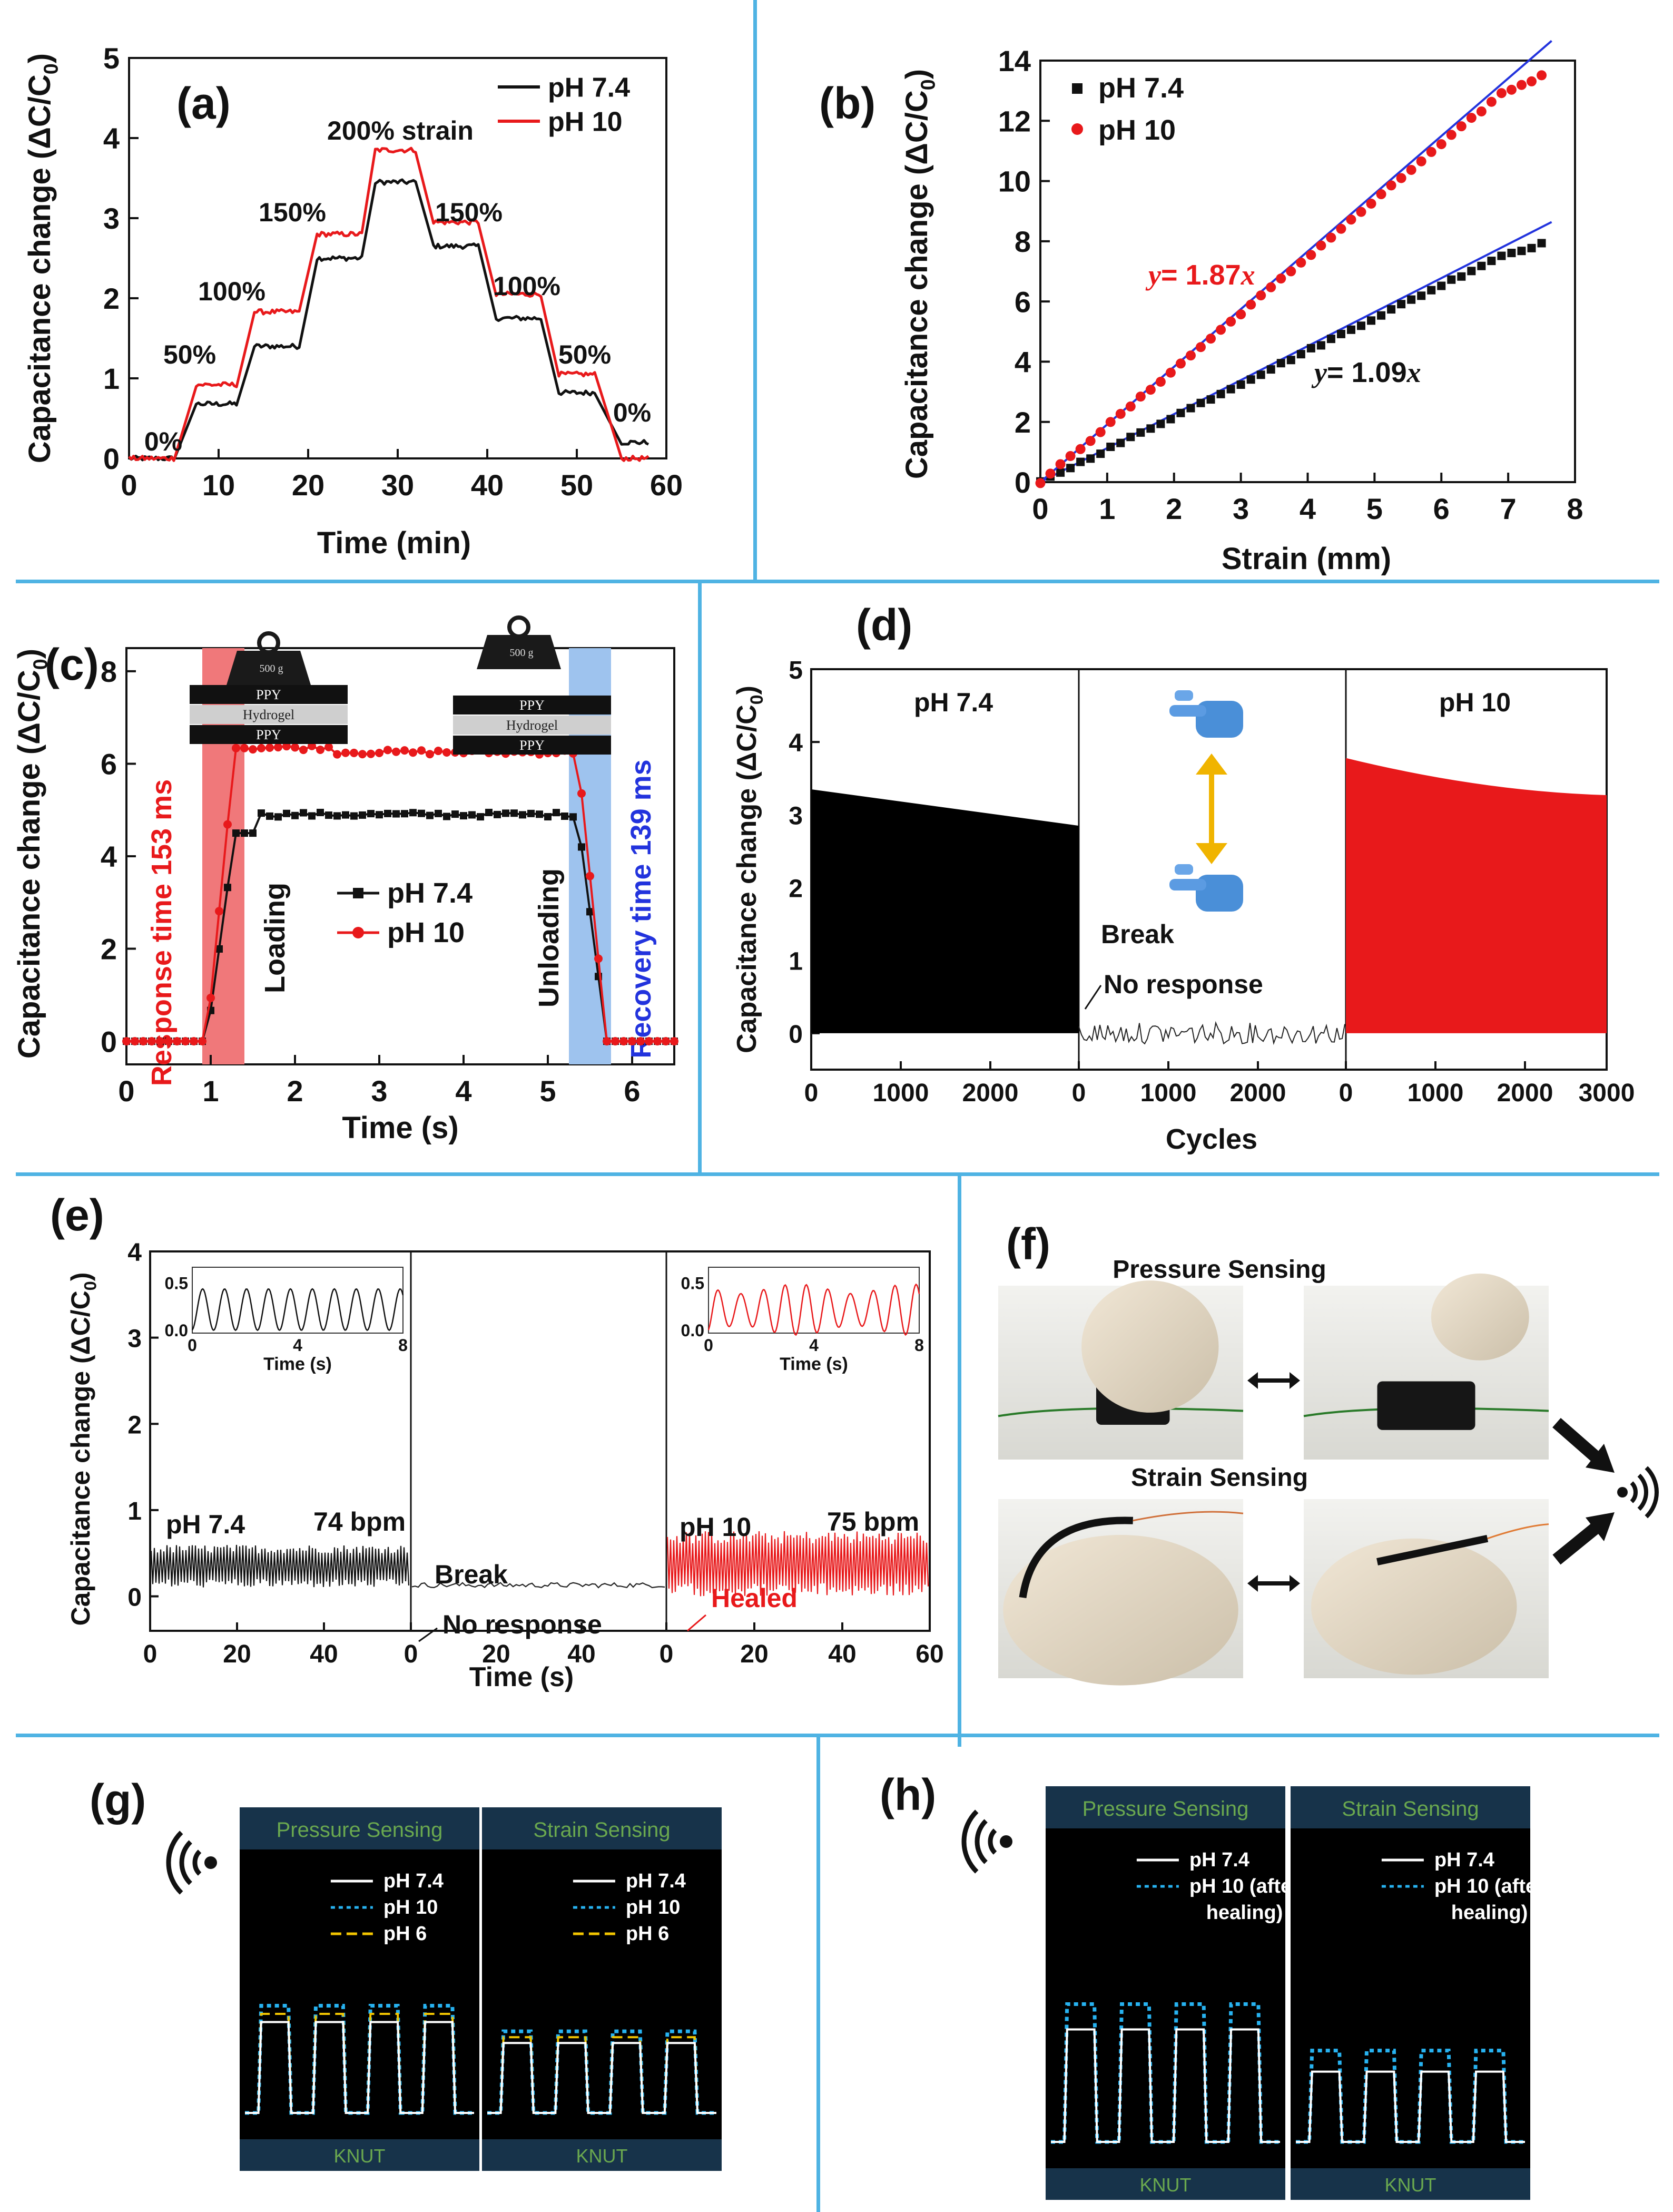  I want to click on bend-arrow-head, so click(1211, 764).